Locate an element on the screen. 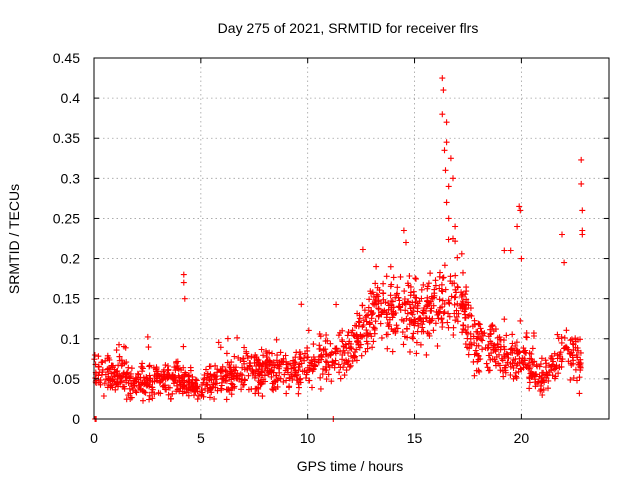 The image size is (640, 480). x-tick-label: 15 is located at coordinates (415, 438).